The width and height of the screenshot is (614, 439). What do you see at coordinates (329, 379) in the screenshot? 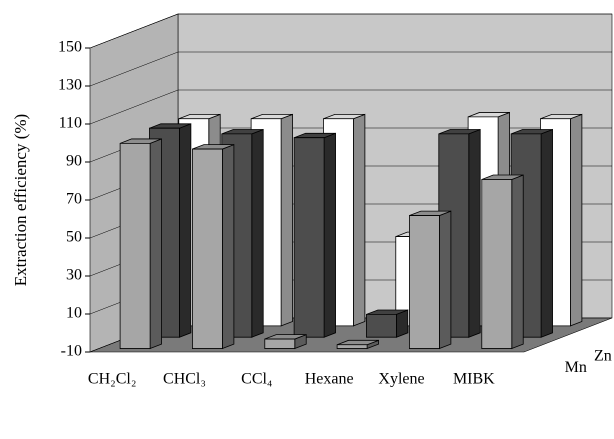
I see `x-tick-label: Hexane` at bounding box center [329, 379].